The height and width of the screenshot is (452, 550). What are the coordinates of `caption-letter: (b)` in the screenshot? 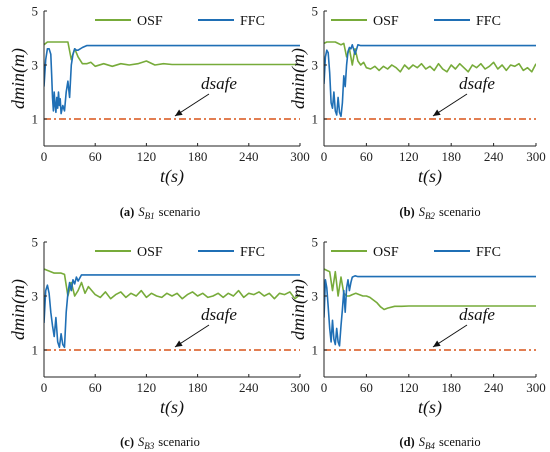 It's located at (406, 212).